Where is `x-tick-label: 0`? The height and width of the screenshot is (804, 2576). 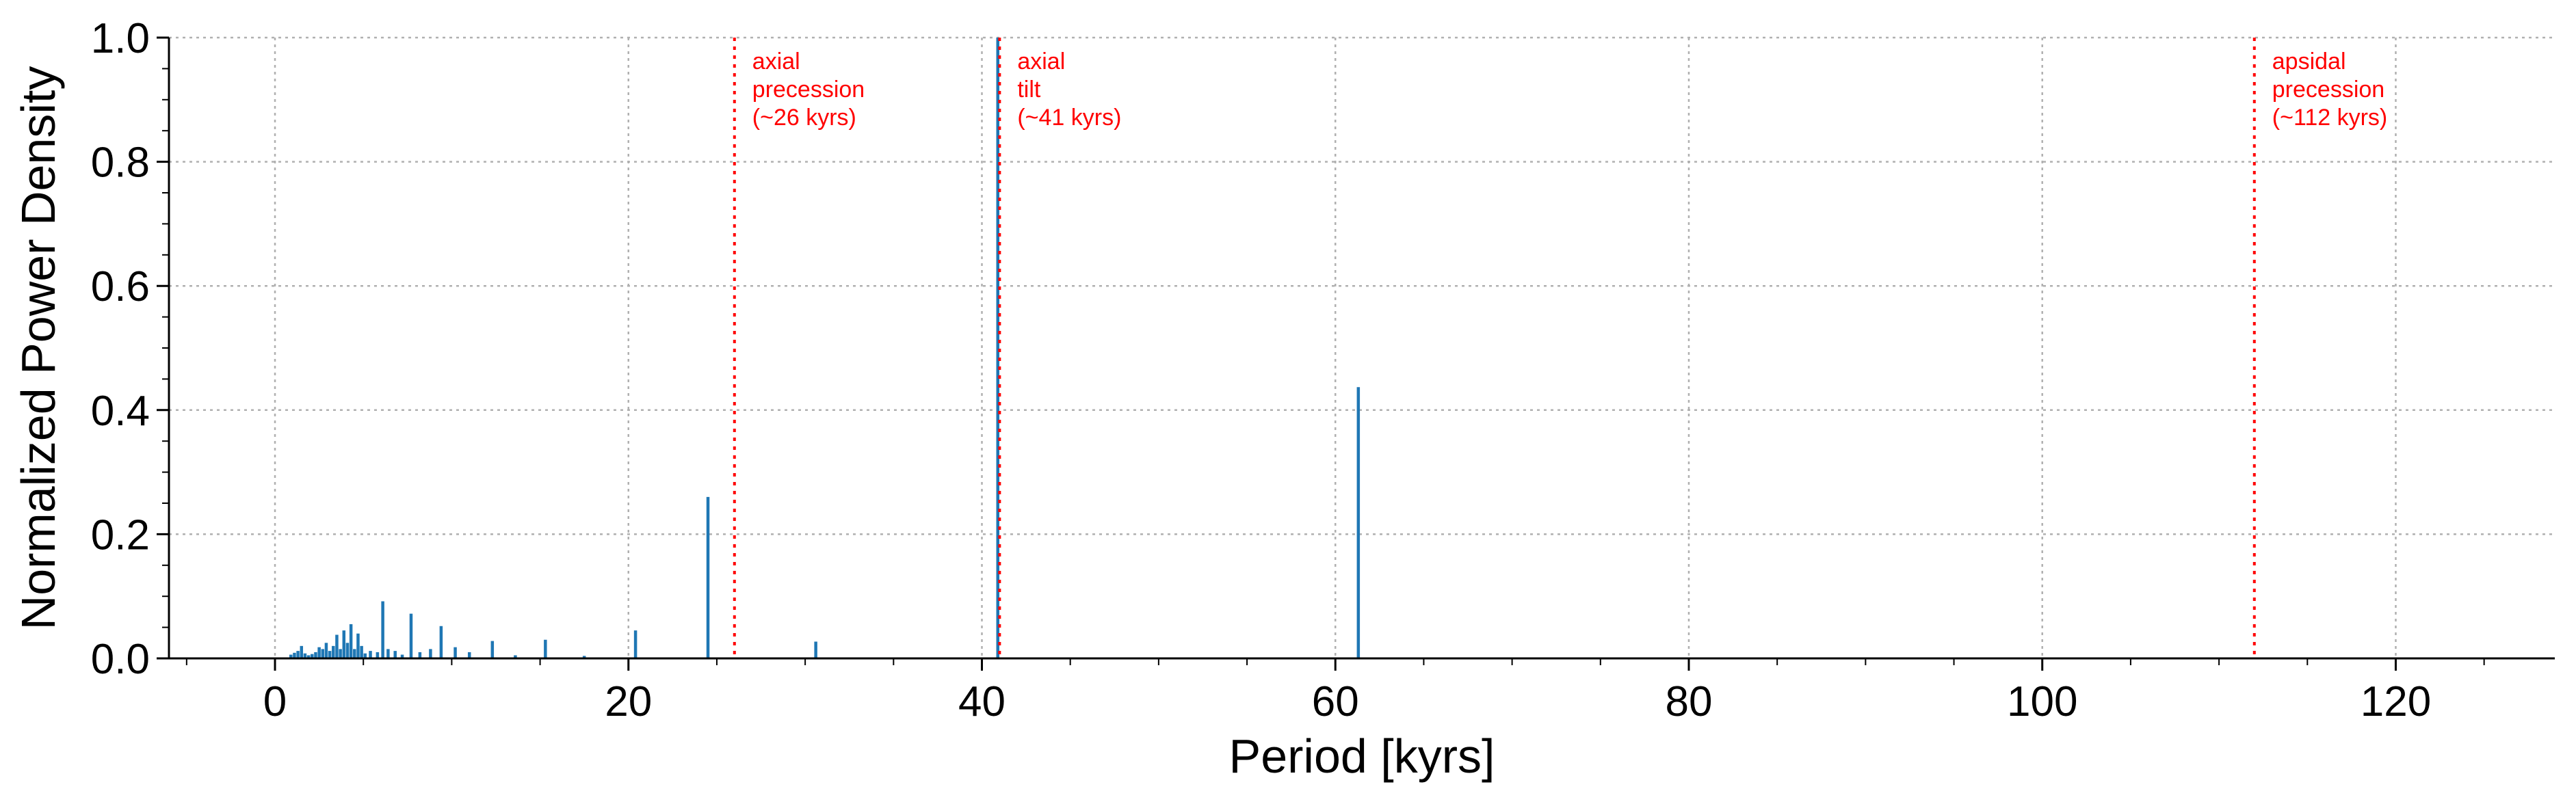
x-tick-label: 0 is located at coordinates (275, 701).